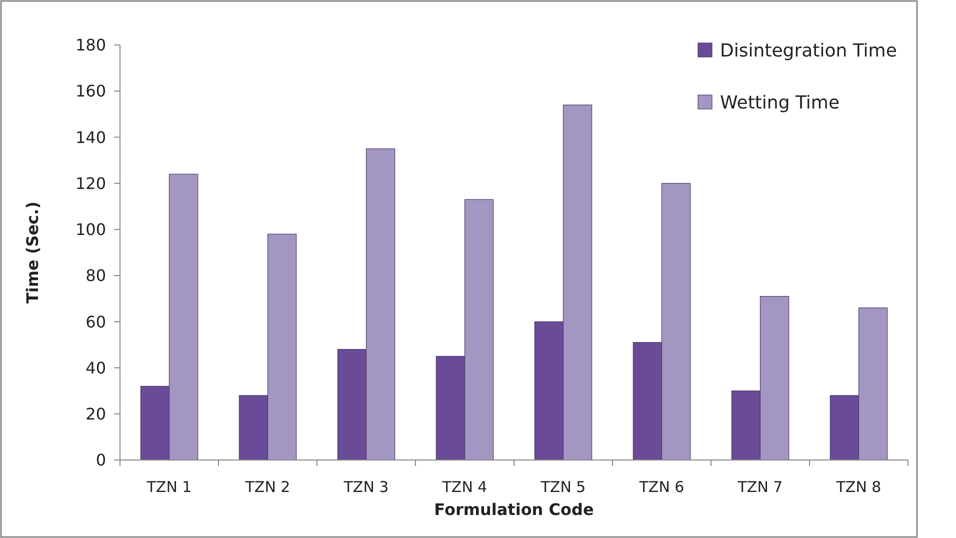 This screenshot has height=538, width=956. I want to click on y-tick-label: 140, so click(90, 137).